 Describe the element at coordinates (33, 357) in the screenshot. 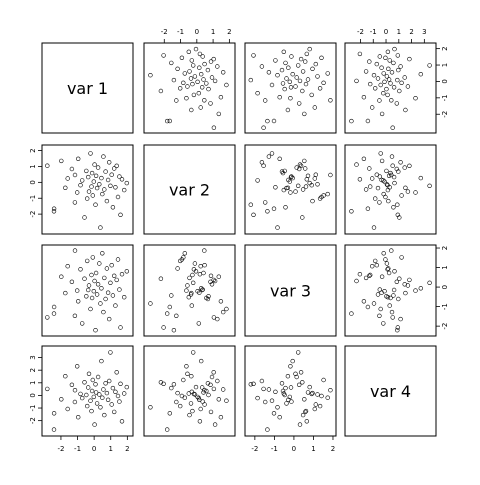

I see `tick-label: 3` at that location.